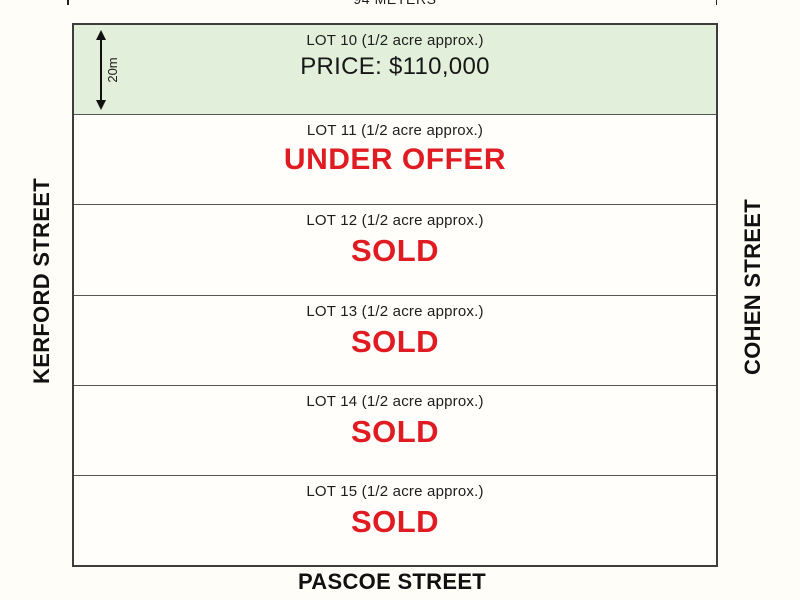  I want to click on lot-15-status: SOLD, so click(395, 521).